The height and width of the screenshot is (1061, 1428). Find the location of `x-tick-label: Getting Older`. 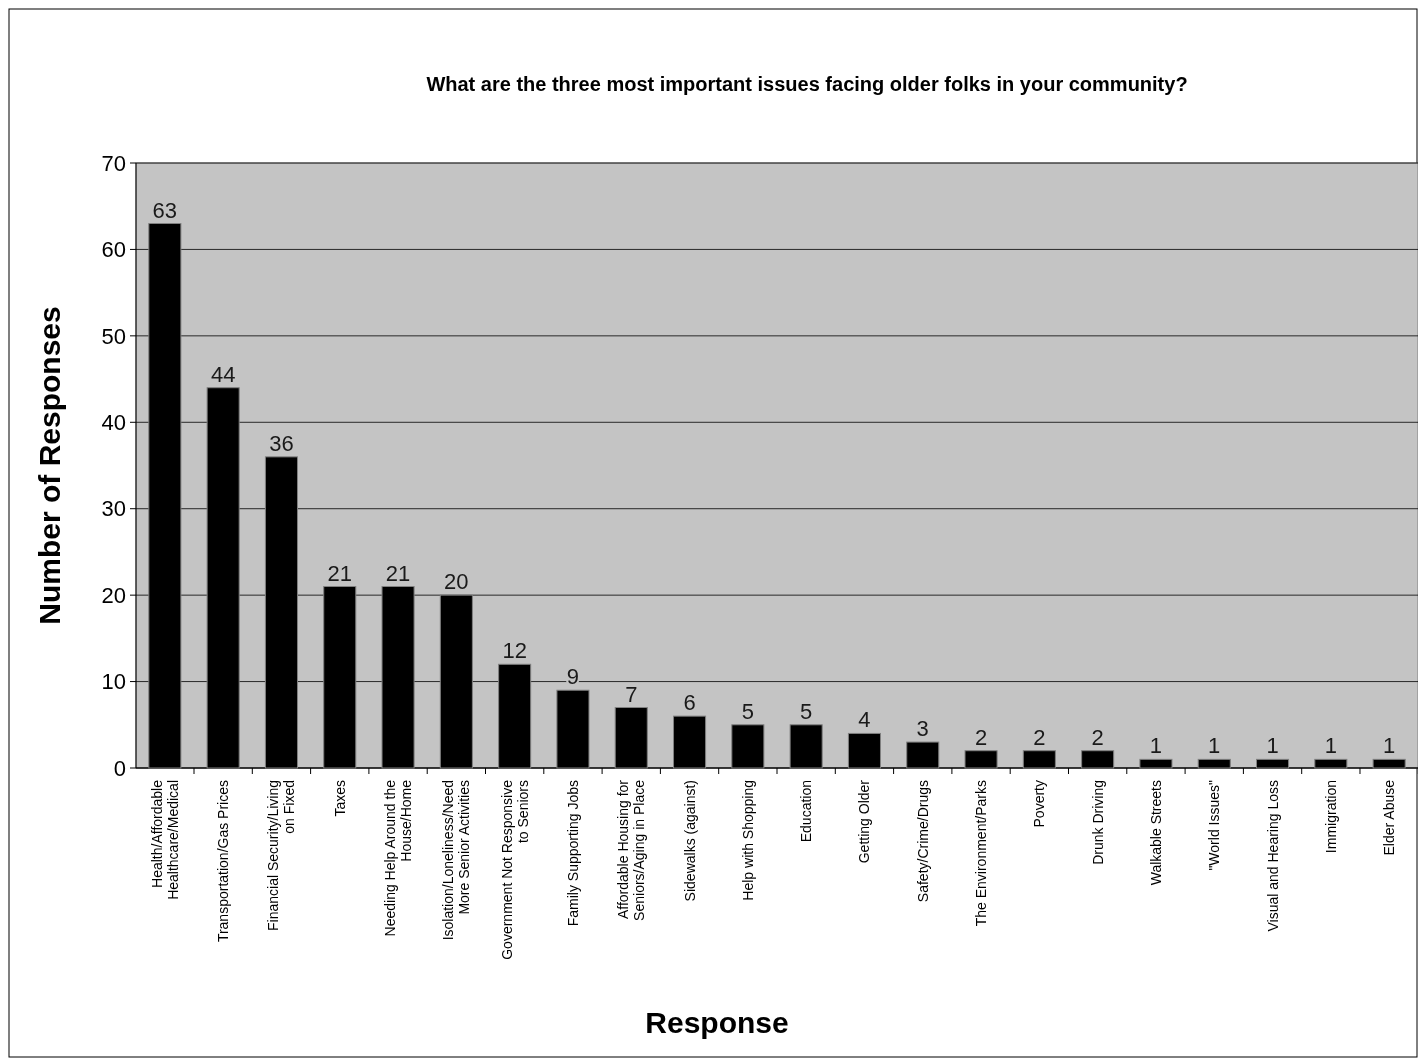

x-tick-label: Getting Older is located at coordinates (864, 821).